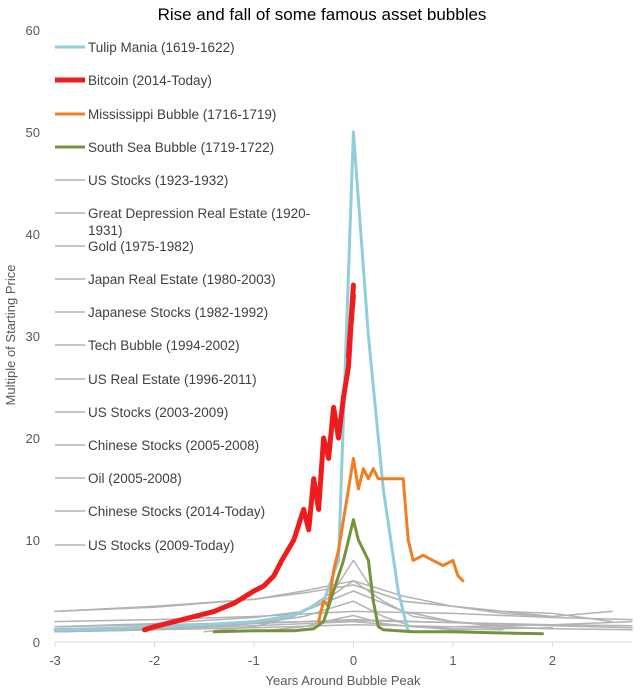 Image resolution: width=644 pixels, height=695 pixels. Describe the element at coordinates (176, 511) in the screenshot. I see `legend-label: Chinese Stocks (2014-Today)` at that location.